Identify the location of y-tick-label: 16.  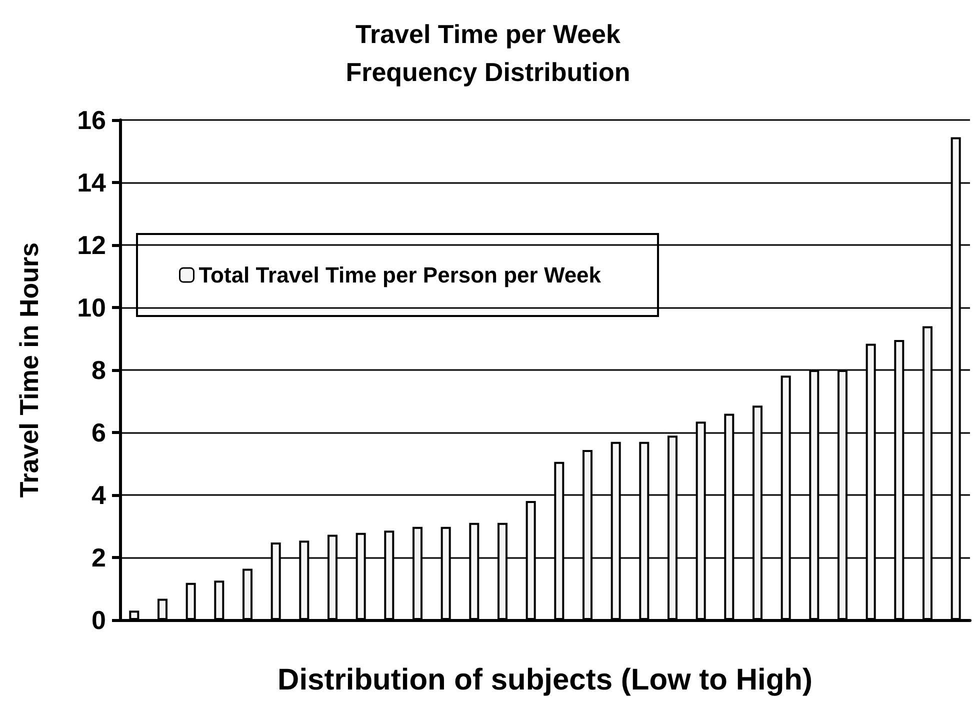
(91, 120).